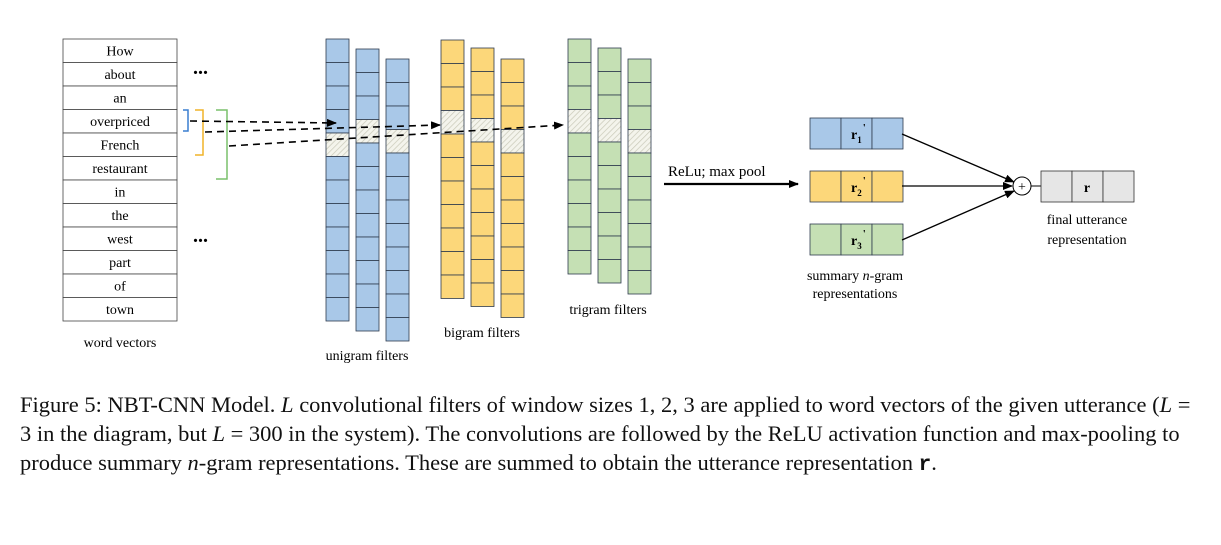 The height and width of the screenshot is (545, 1221). What do you see at coordinates (120, 240) in the screenshot?
I see `word-text: west` at bounding box center [120, 240].